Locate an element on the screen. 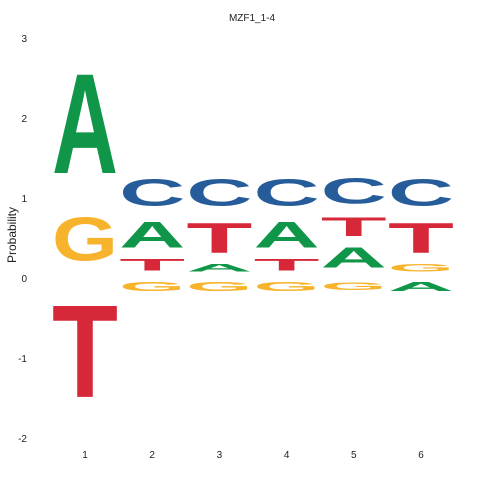 The image size is (480, 480). x-tick-label: 1 is located at coordinates (85, 455).